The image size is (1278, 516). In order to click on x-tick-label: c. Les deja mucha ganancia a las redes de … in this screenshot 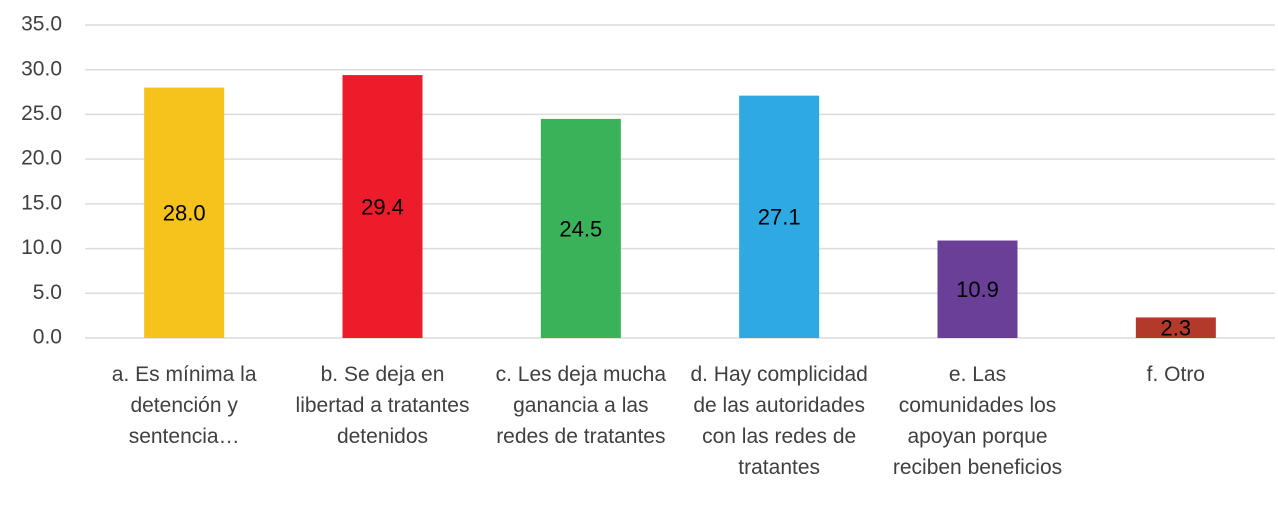, I will do `click(581, 405)`.